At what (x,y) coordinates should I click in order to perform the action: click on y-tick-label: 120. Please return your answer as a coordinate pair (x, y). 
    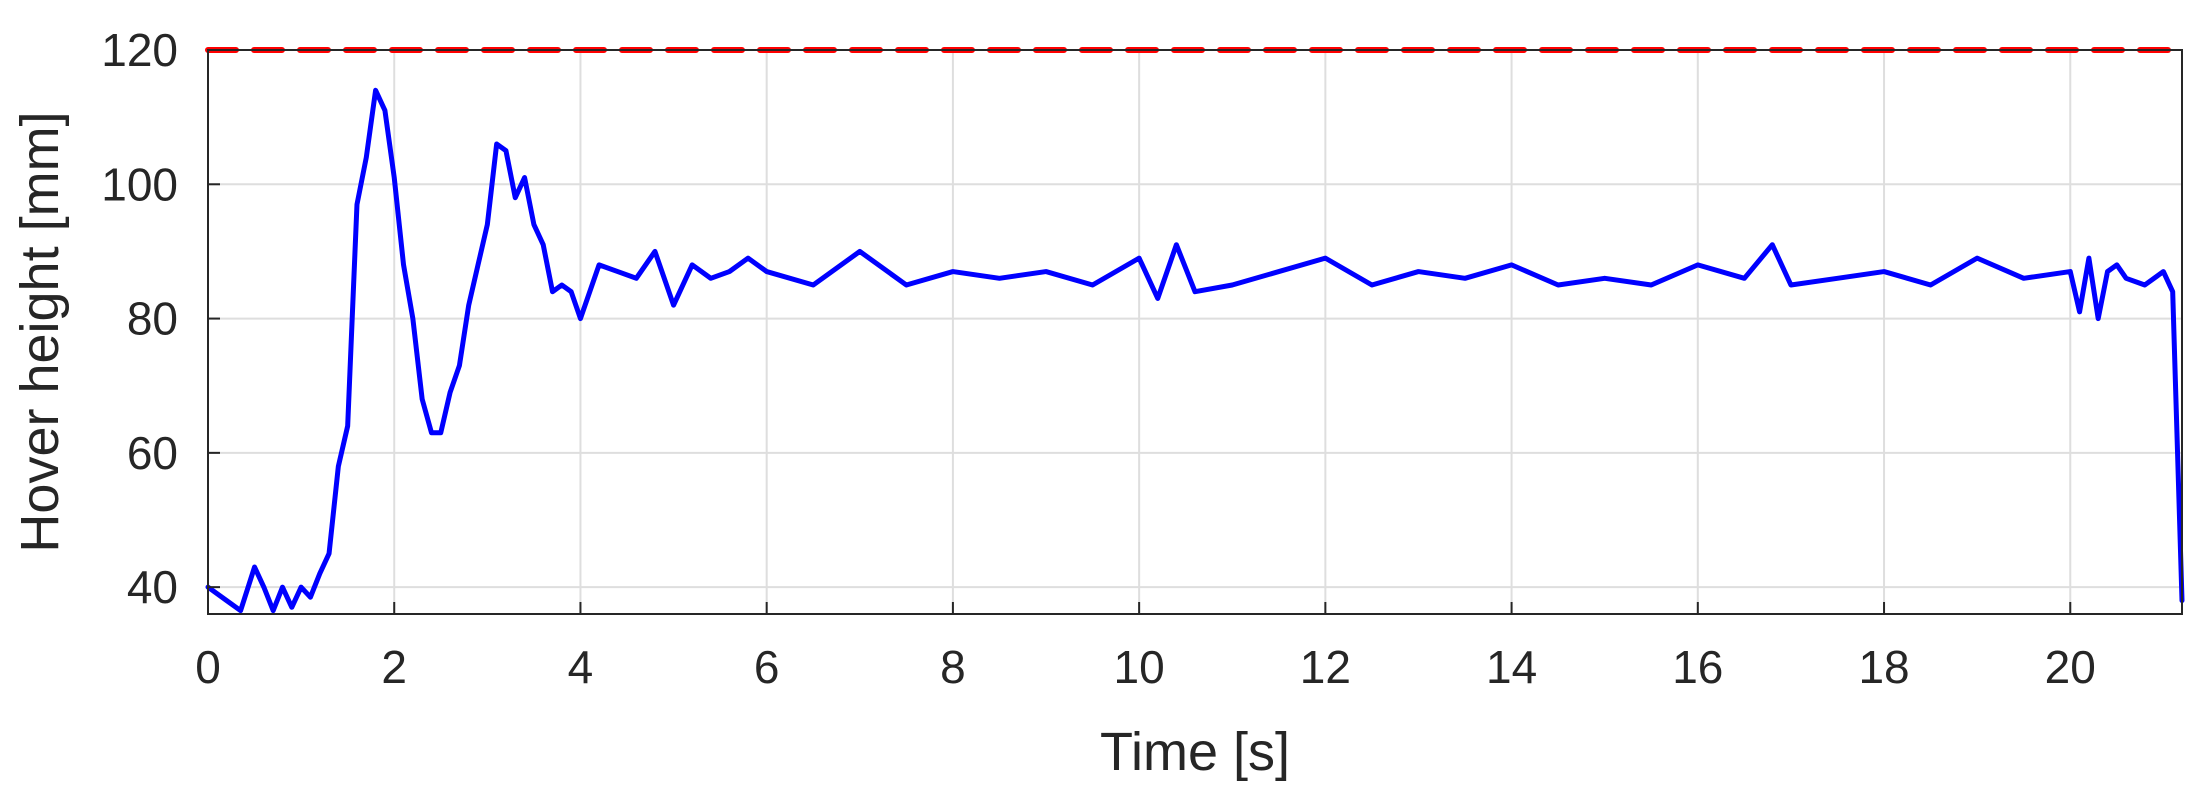
    Looking at the image, I should click on (139, 50).